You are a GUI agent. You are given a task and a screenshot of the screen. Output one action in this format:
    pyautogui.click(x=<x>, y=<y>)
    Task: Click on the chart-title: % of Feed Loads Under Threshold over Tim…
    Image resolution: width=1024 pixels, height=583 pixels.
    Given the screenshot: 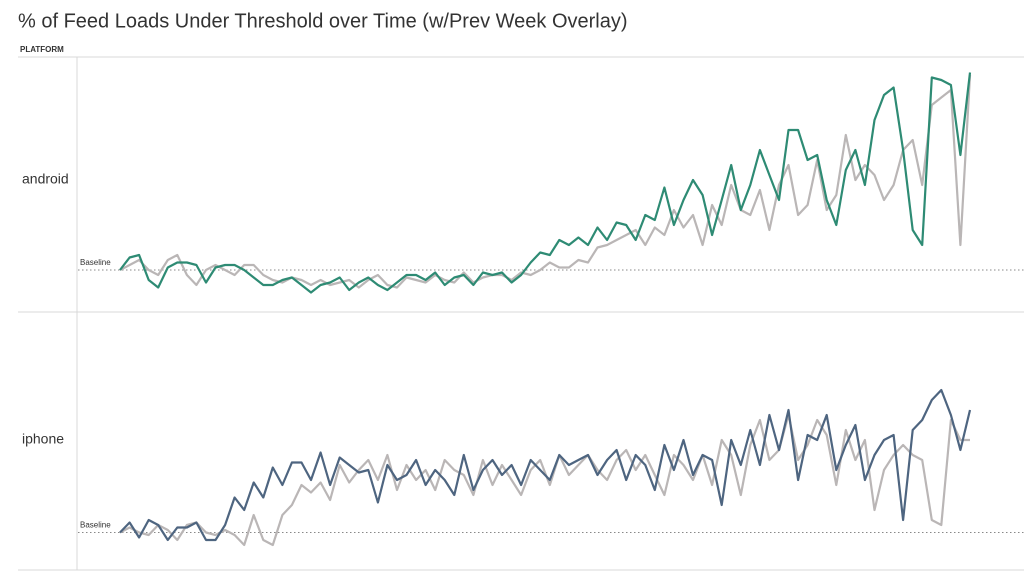 What is the action you would take?
    pyautogui.click(x=323, y=21)
    